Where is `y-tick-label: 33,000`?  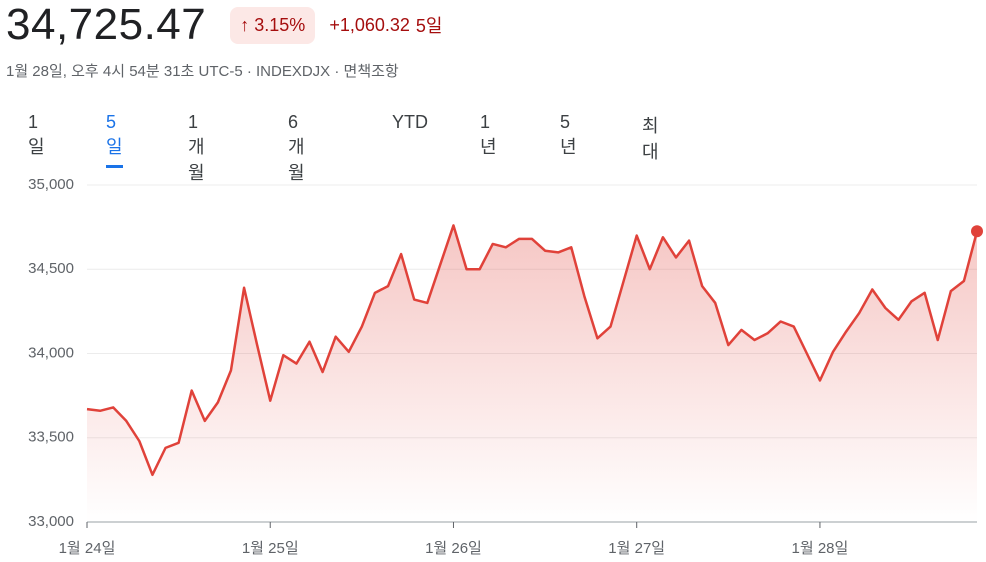
y-tick-label: 33,000 is located at coordinates (51, 521).